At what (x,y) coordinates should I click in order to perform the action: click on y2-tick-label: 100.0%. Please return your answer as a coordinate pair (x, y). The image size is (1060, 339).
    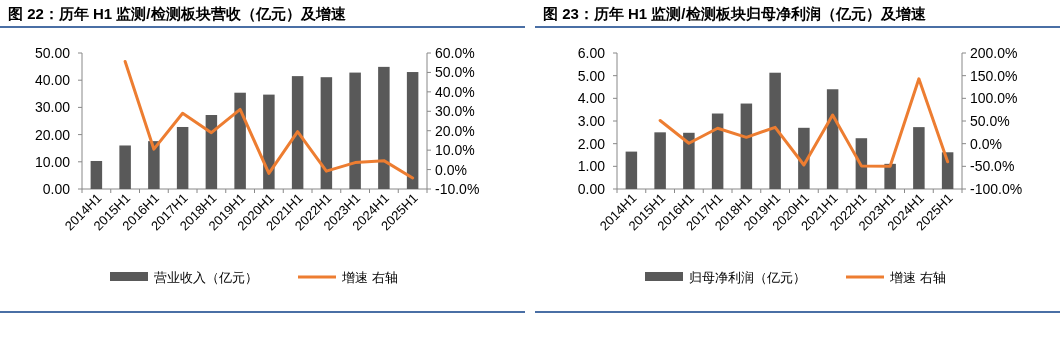
    Looking at the image, I should click on (994, 98).